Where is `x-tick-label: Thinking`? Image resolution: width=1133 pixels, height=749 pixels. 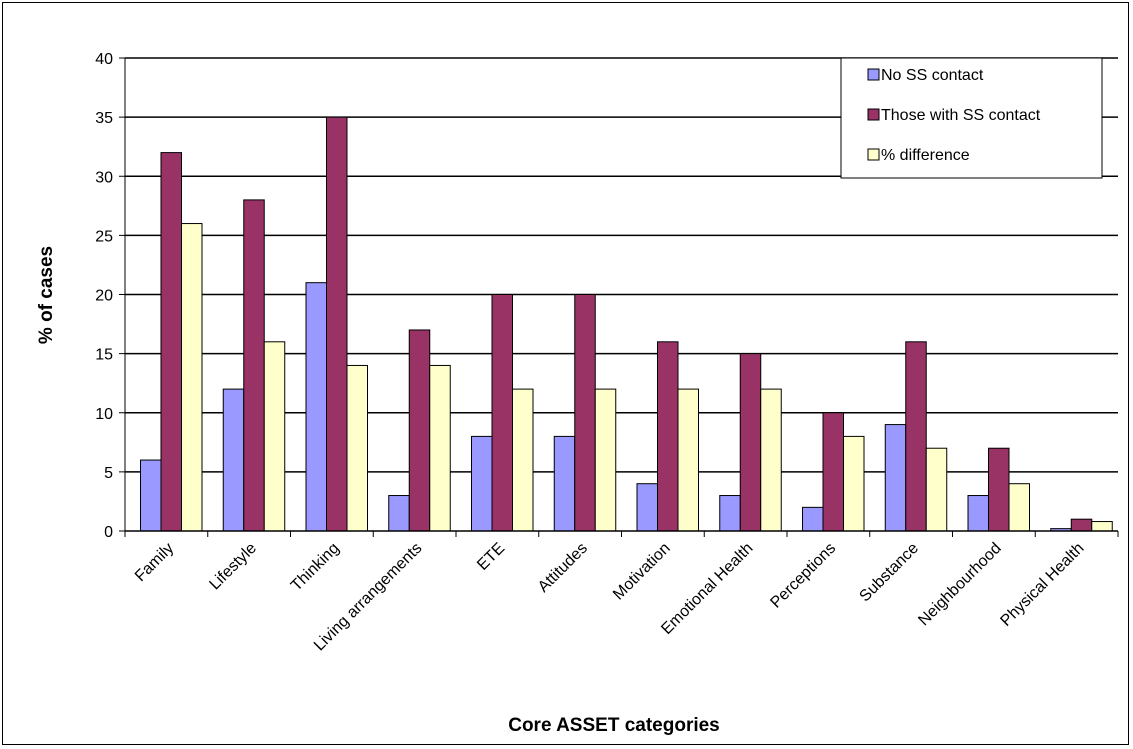 x-tick-label: Thinking is located at coordinates (315, 567).